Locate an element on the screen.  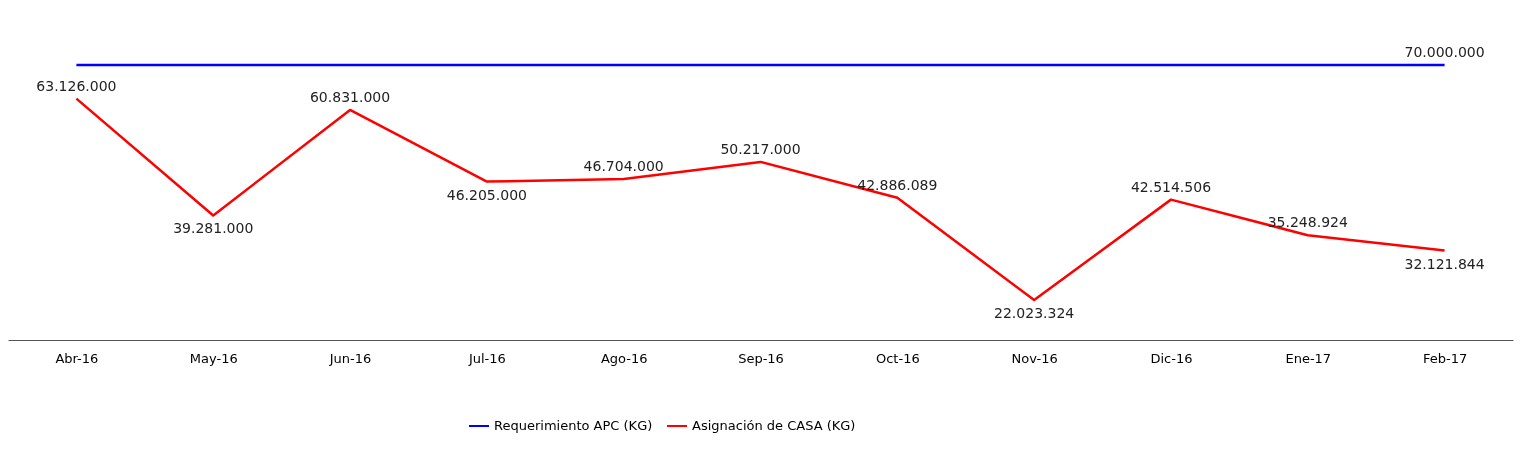
data-label: 42.886.089 is located at coordinates (897, 184).